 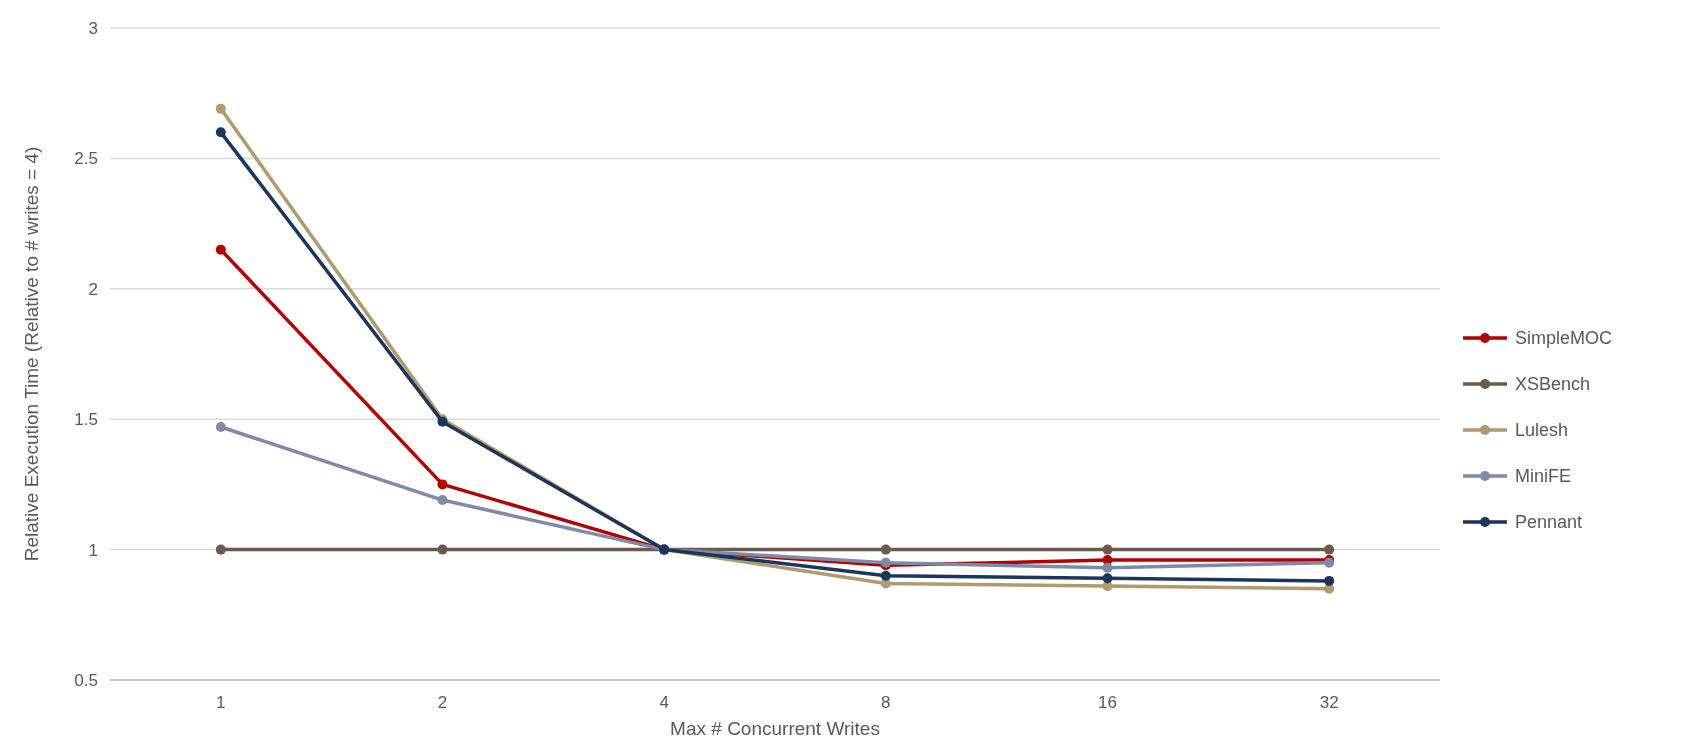 What do you see at coordinates (93, 28) in the screenshot?
I see `y-tick-label: 3` at bounding box center [93, 28].